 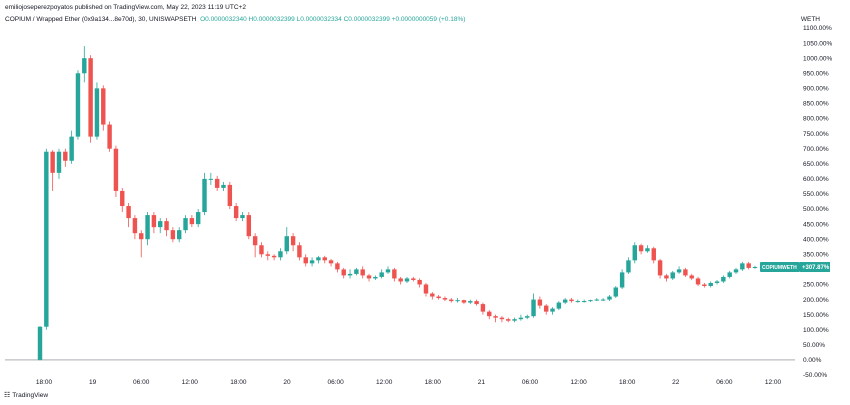 What do you see at coordinates (816, 239) in the screenshot?
I see `y-tick-label: 400.00%` at bounding box center [816, 239].